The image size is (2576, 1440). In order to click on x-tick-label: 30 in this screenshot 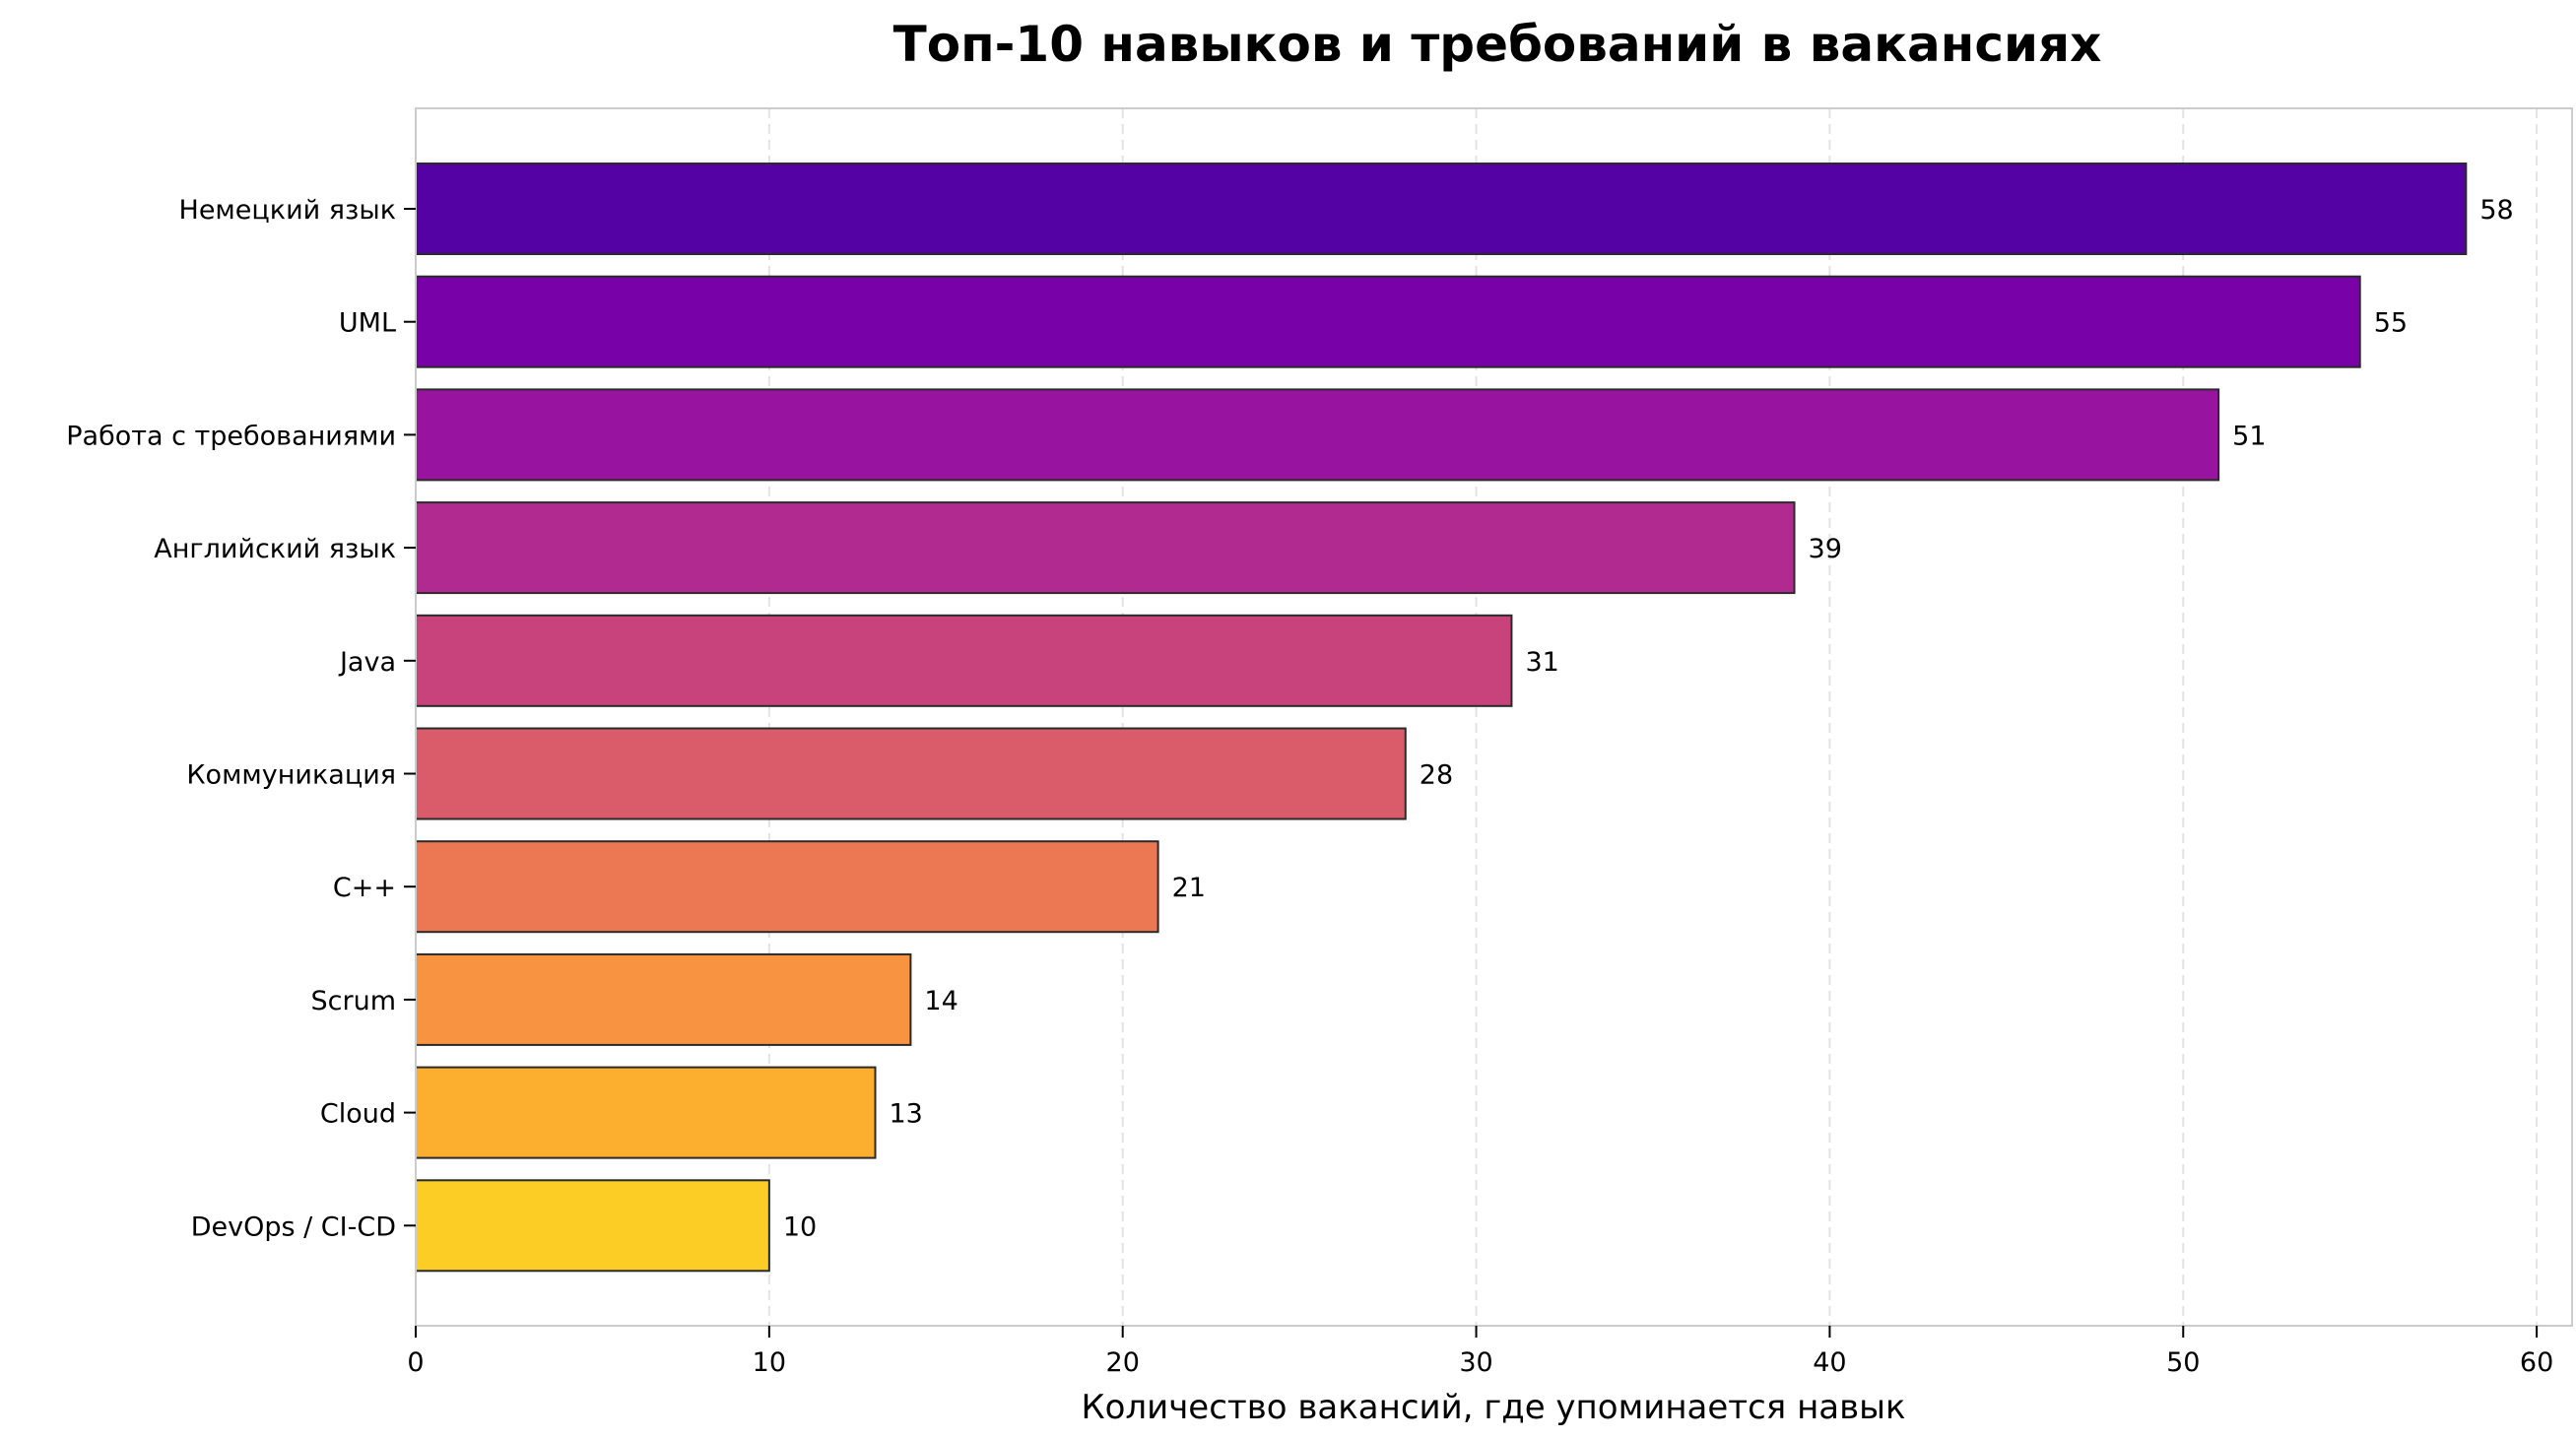, I will do `click(1476, 1362)`.